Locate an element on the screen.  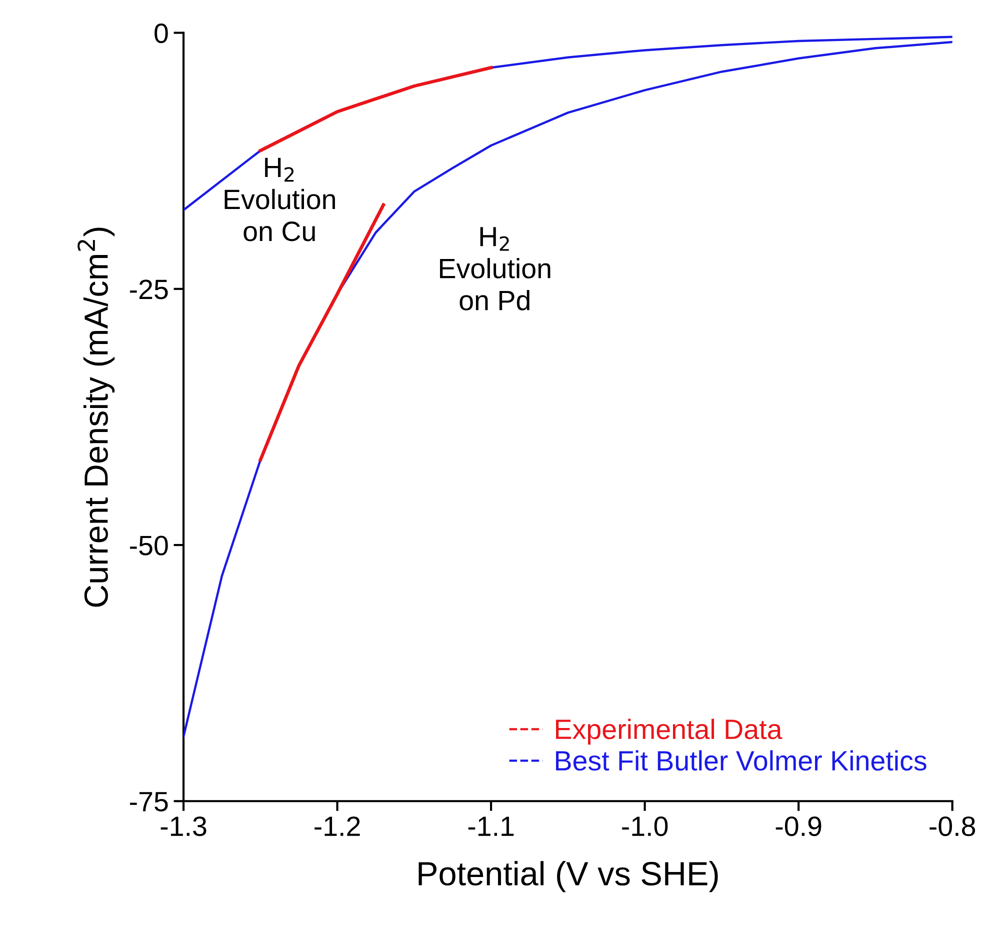
y-tick-label: 0 is located at coordinates (161, 33).